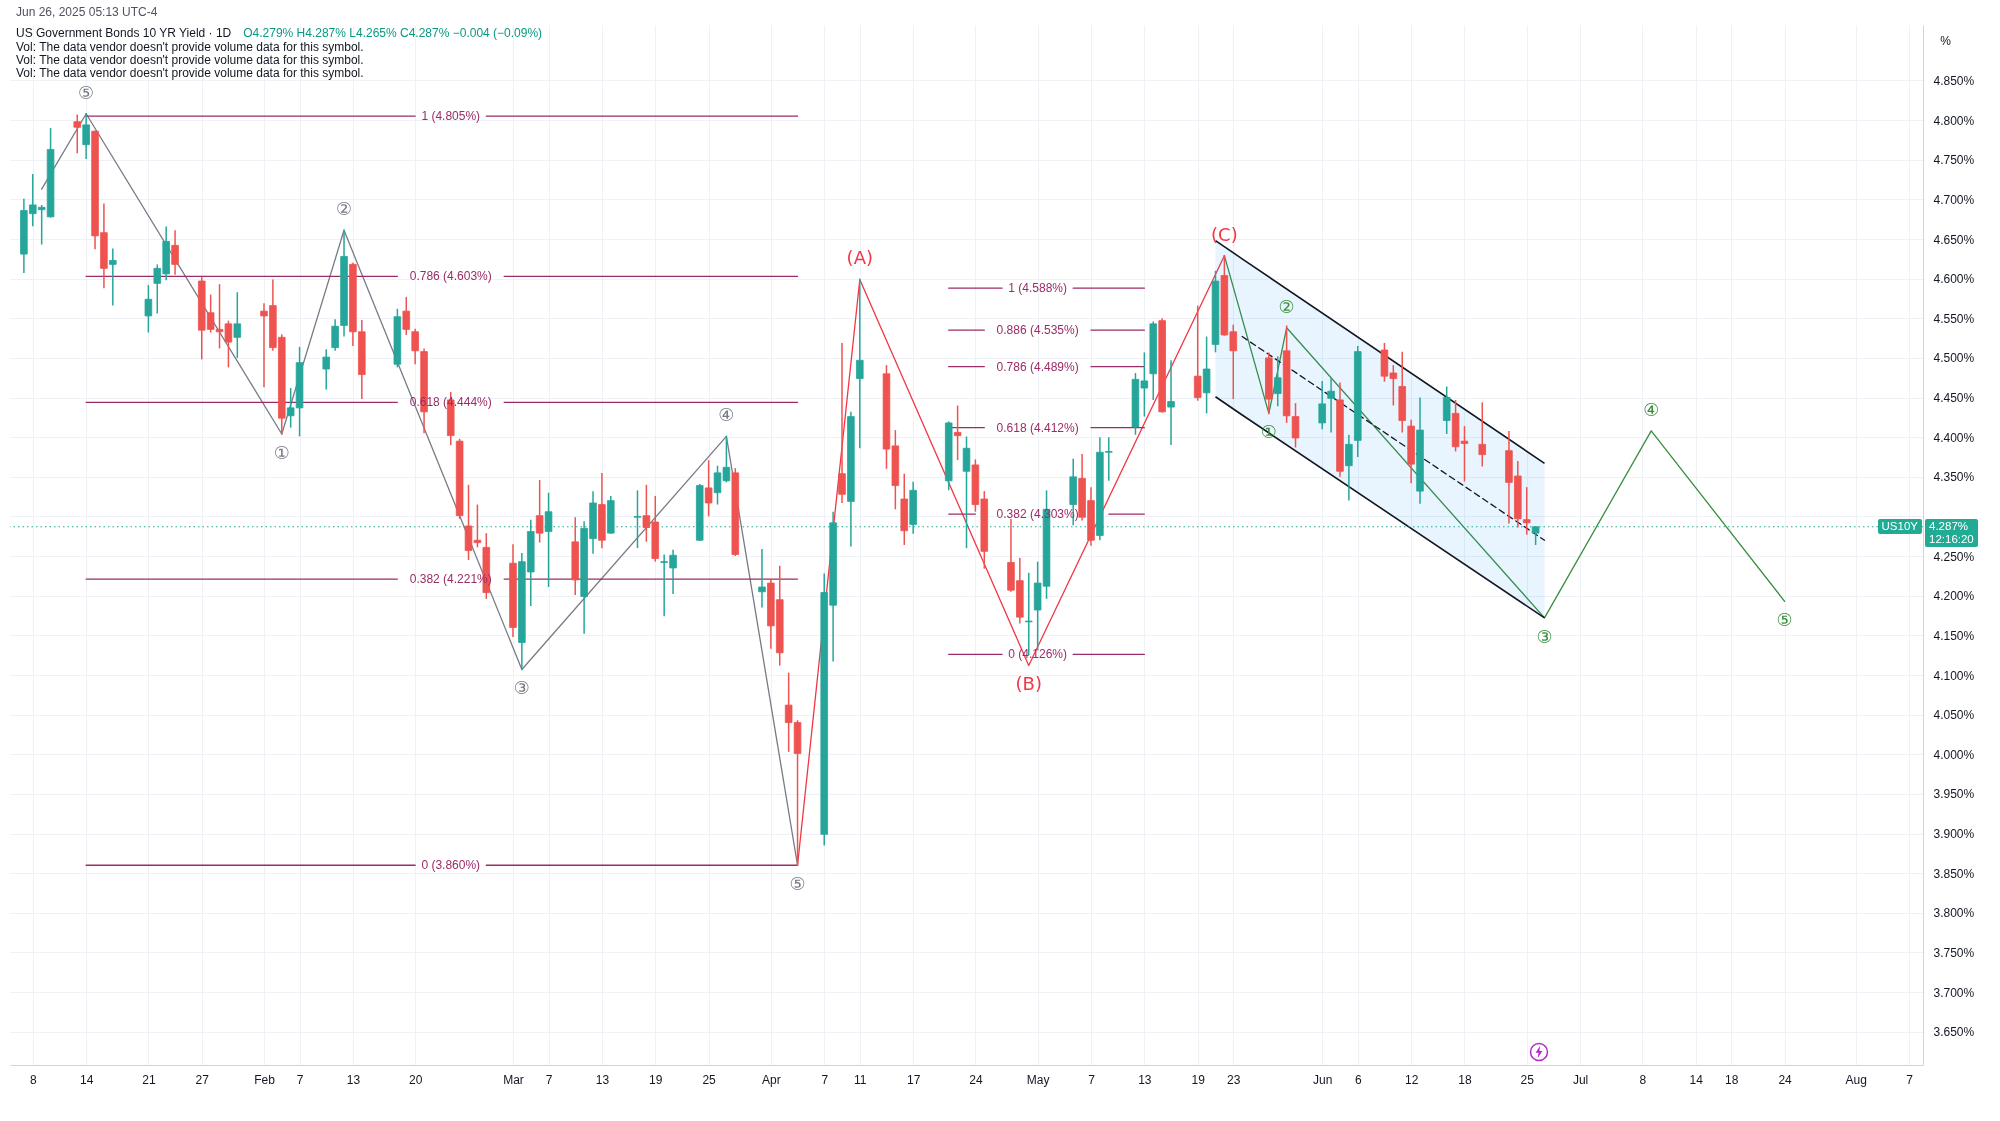 The width and height of the screenshot is (2000, 1121). I want to click on y-tick-label: 3.950%, so click(1954, 794).